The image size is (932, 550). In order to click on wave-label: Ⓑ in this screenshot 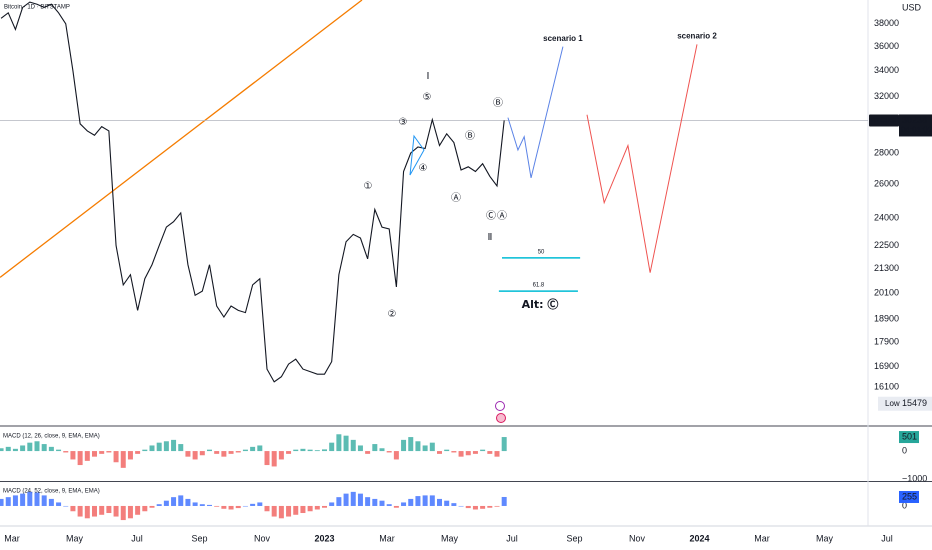, I will do `click(470, 136)`.